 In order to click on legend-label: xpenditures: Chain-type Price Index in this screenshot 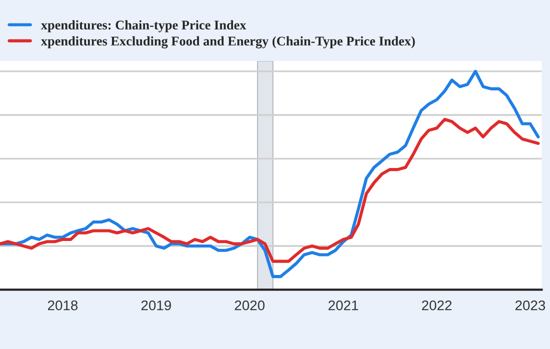, I will do `click(143, 26)`.